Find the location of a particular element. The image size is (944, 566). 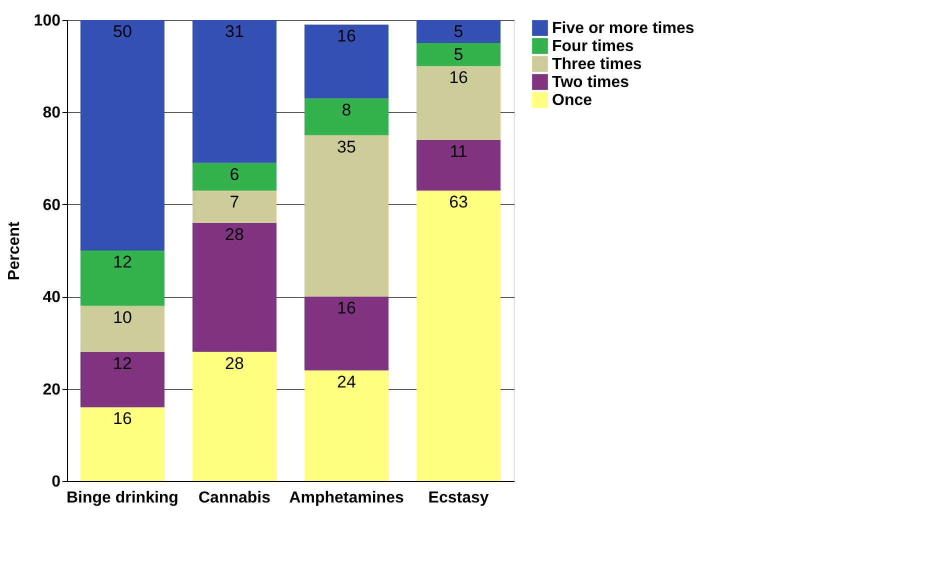

data-label: 10 is located at coordinates (122, 317).